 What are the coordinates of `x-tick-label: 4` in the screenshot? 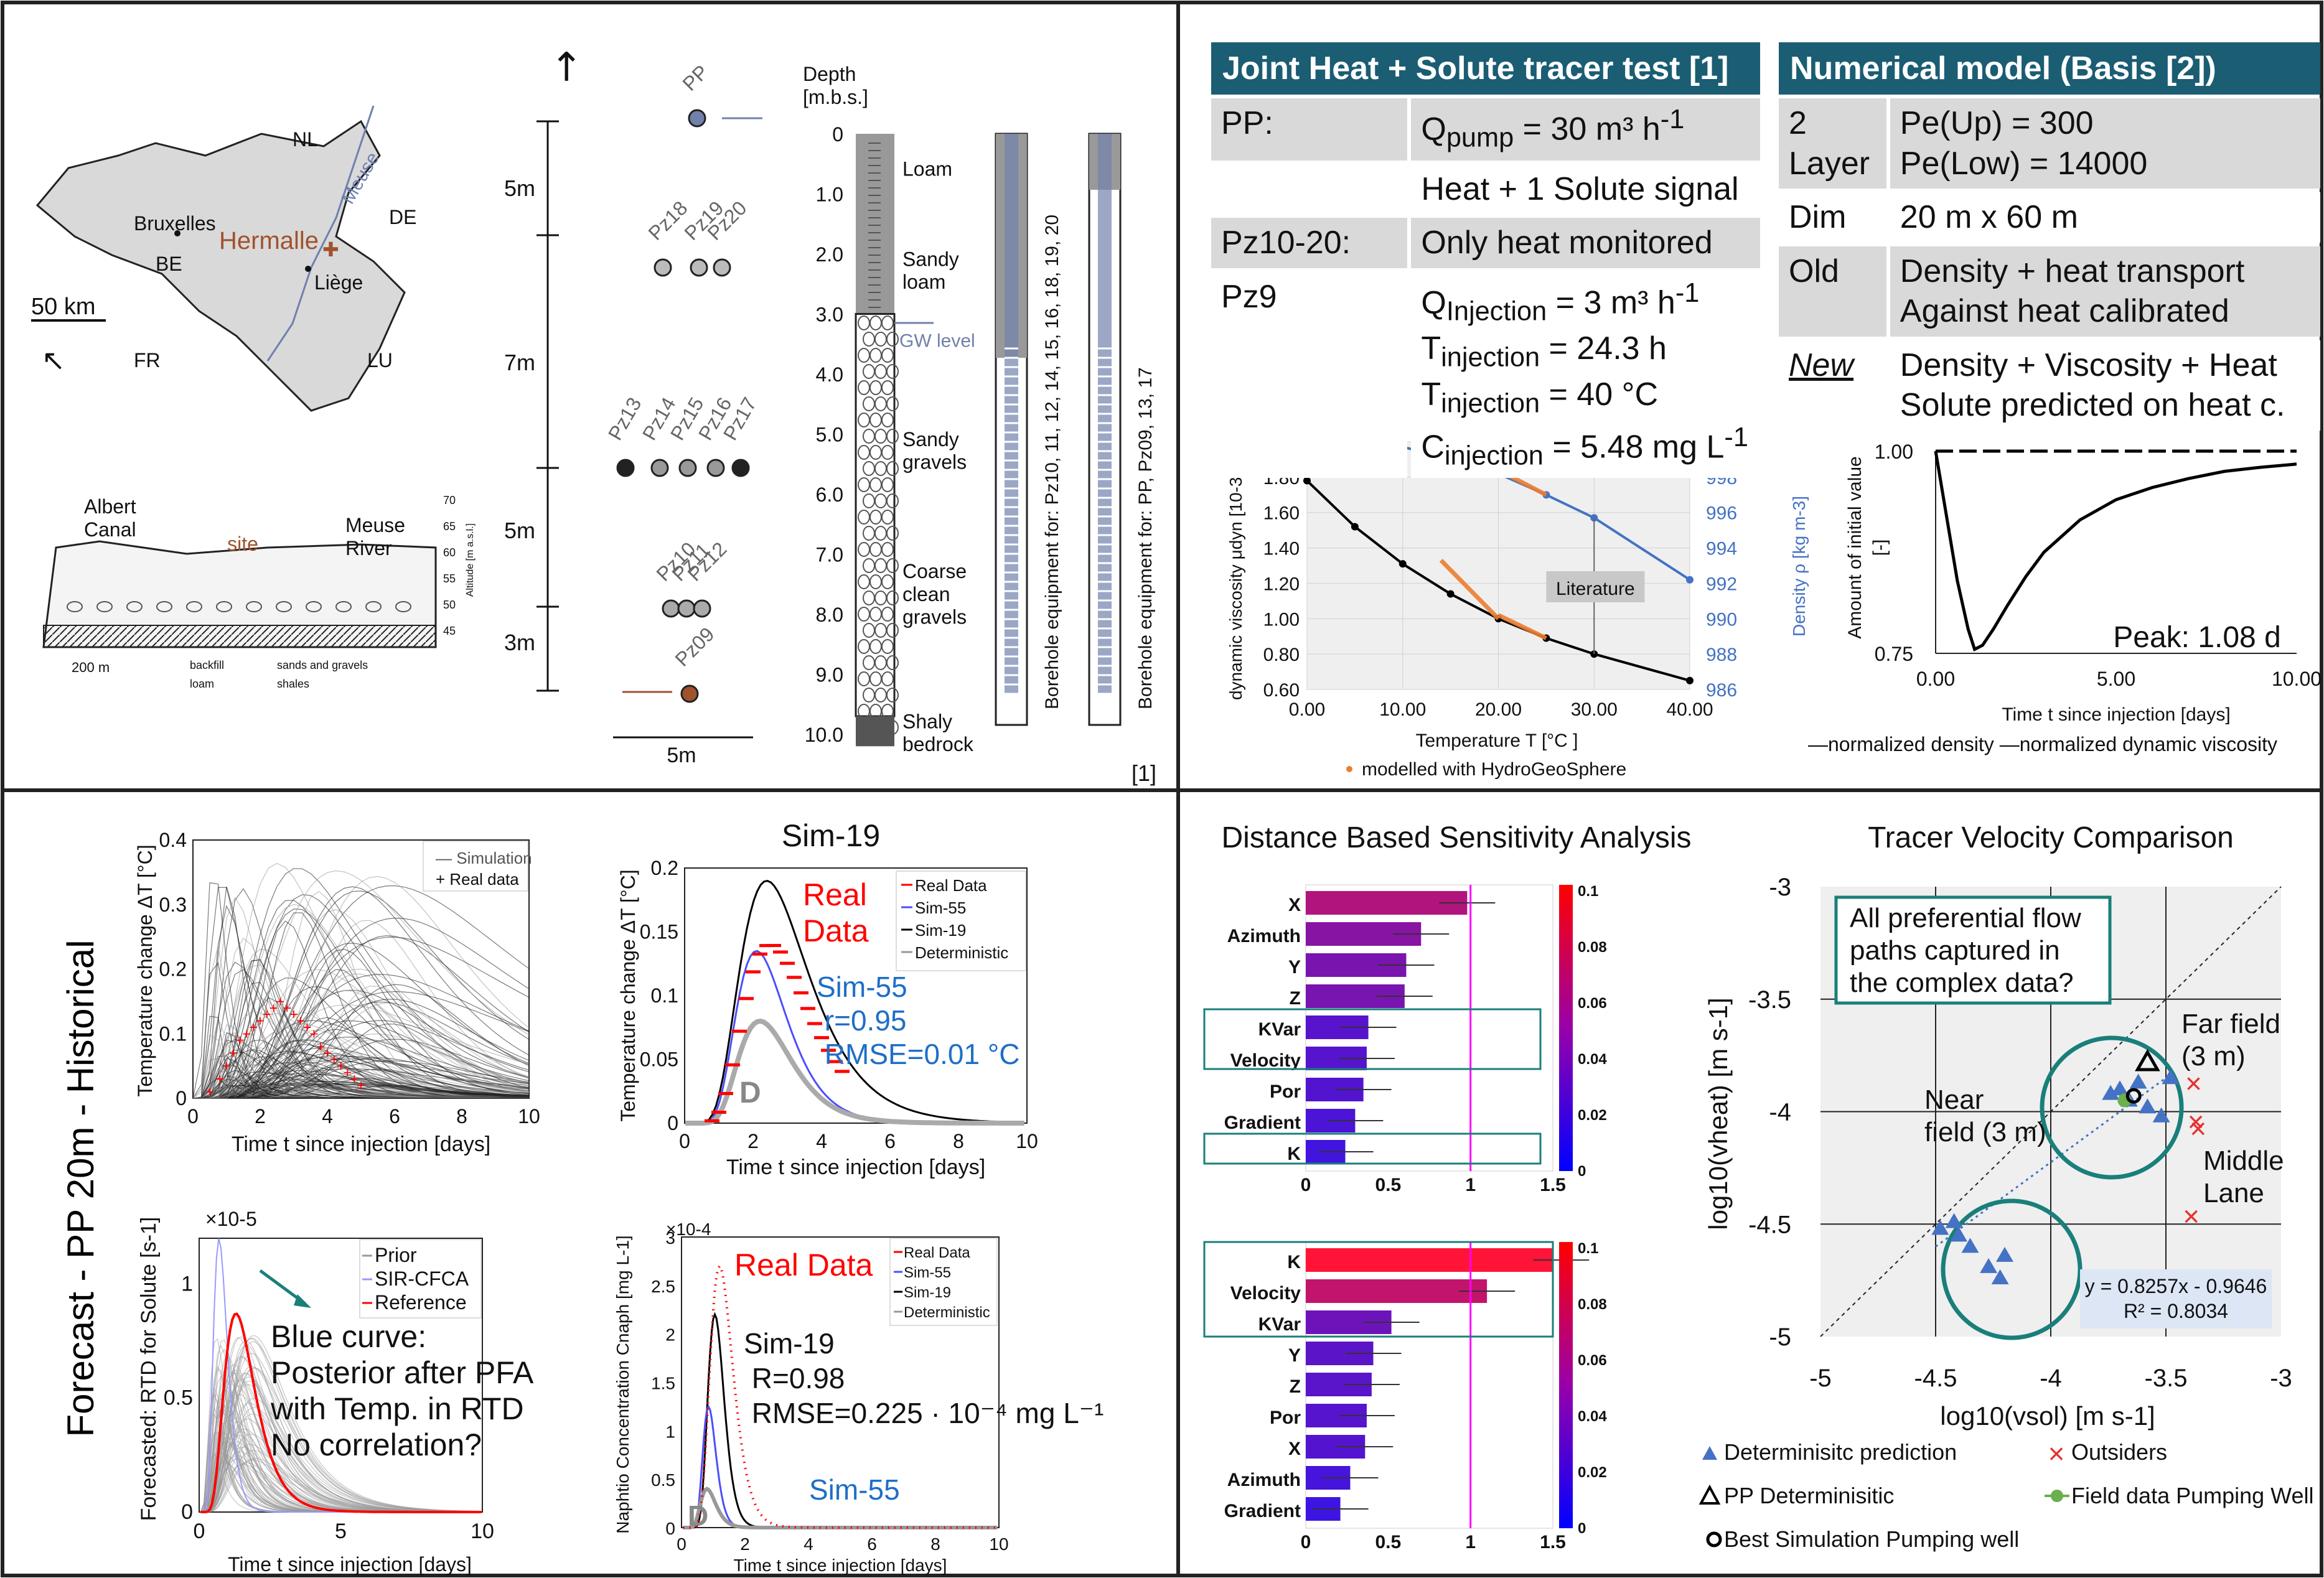 It's located at (808, 1544).